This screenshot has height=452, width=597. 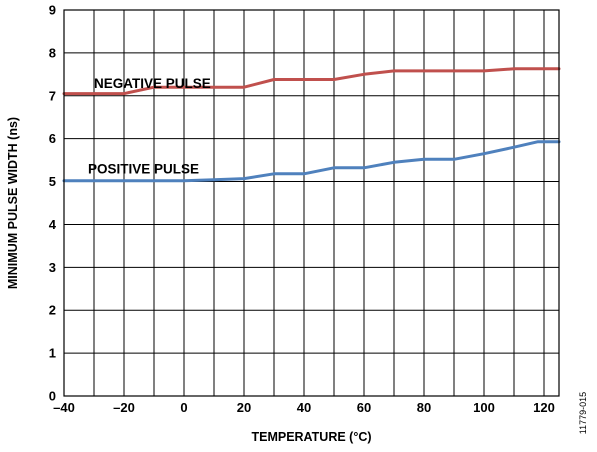 What do you see at coordinates (52, 181) in the screenshot?
I see `y-tick-label: 5` at bounding box center [52, 181].